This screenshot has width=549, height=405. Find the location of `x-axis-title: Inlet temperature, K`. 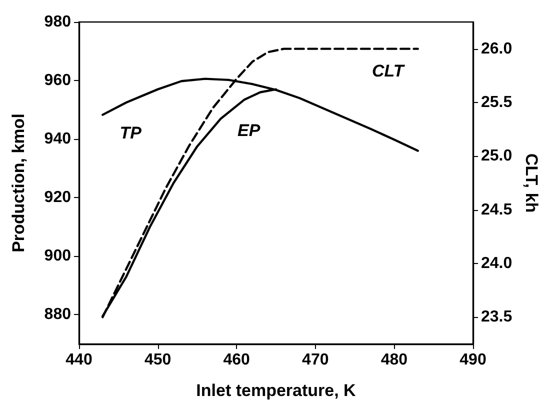

x-axis-title: Inlet temperature, K is located at coordinates (276, 390).